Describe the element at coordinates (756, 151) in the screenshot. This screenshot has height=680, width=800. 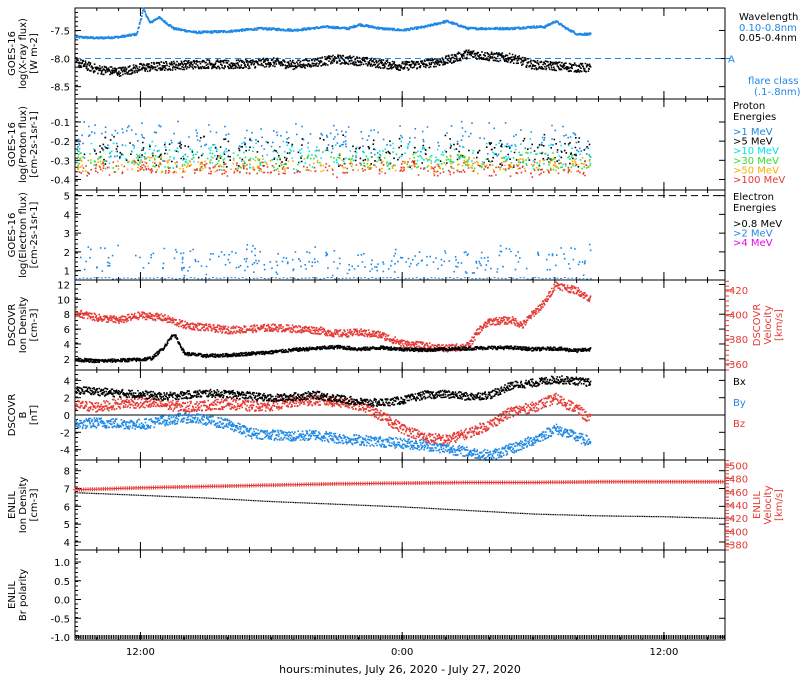
I see `legend-entry: >10 MeV` at that location.